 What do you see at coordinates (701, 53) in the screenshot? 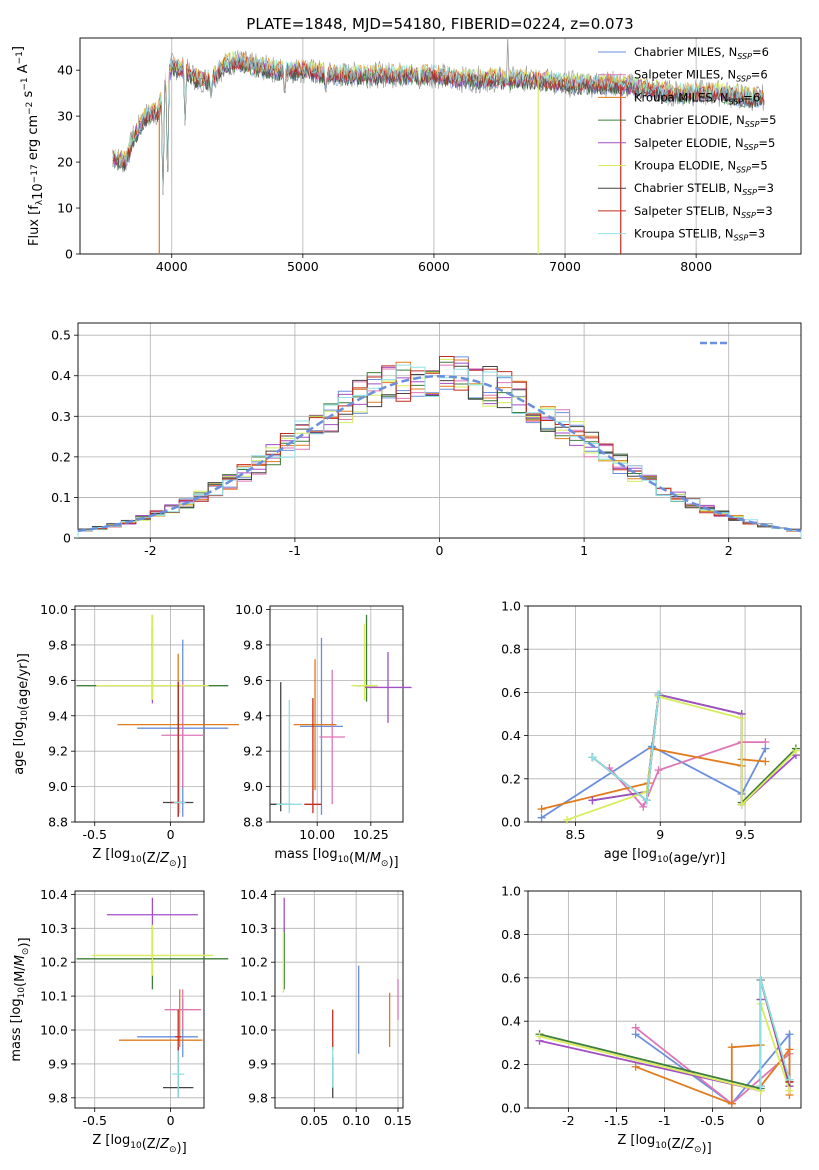
I see `legend-label: Chabrier MILES, NSSP=6` at bounding box center [701, 53].